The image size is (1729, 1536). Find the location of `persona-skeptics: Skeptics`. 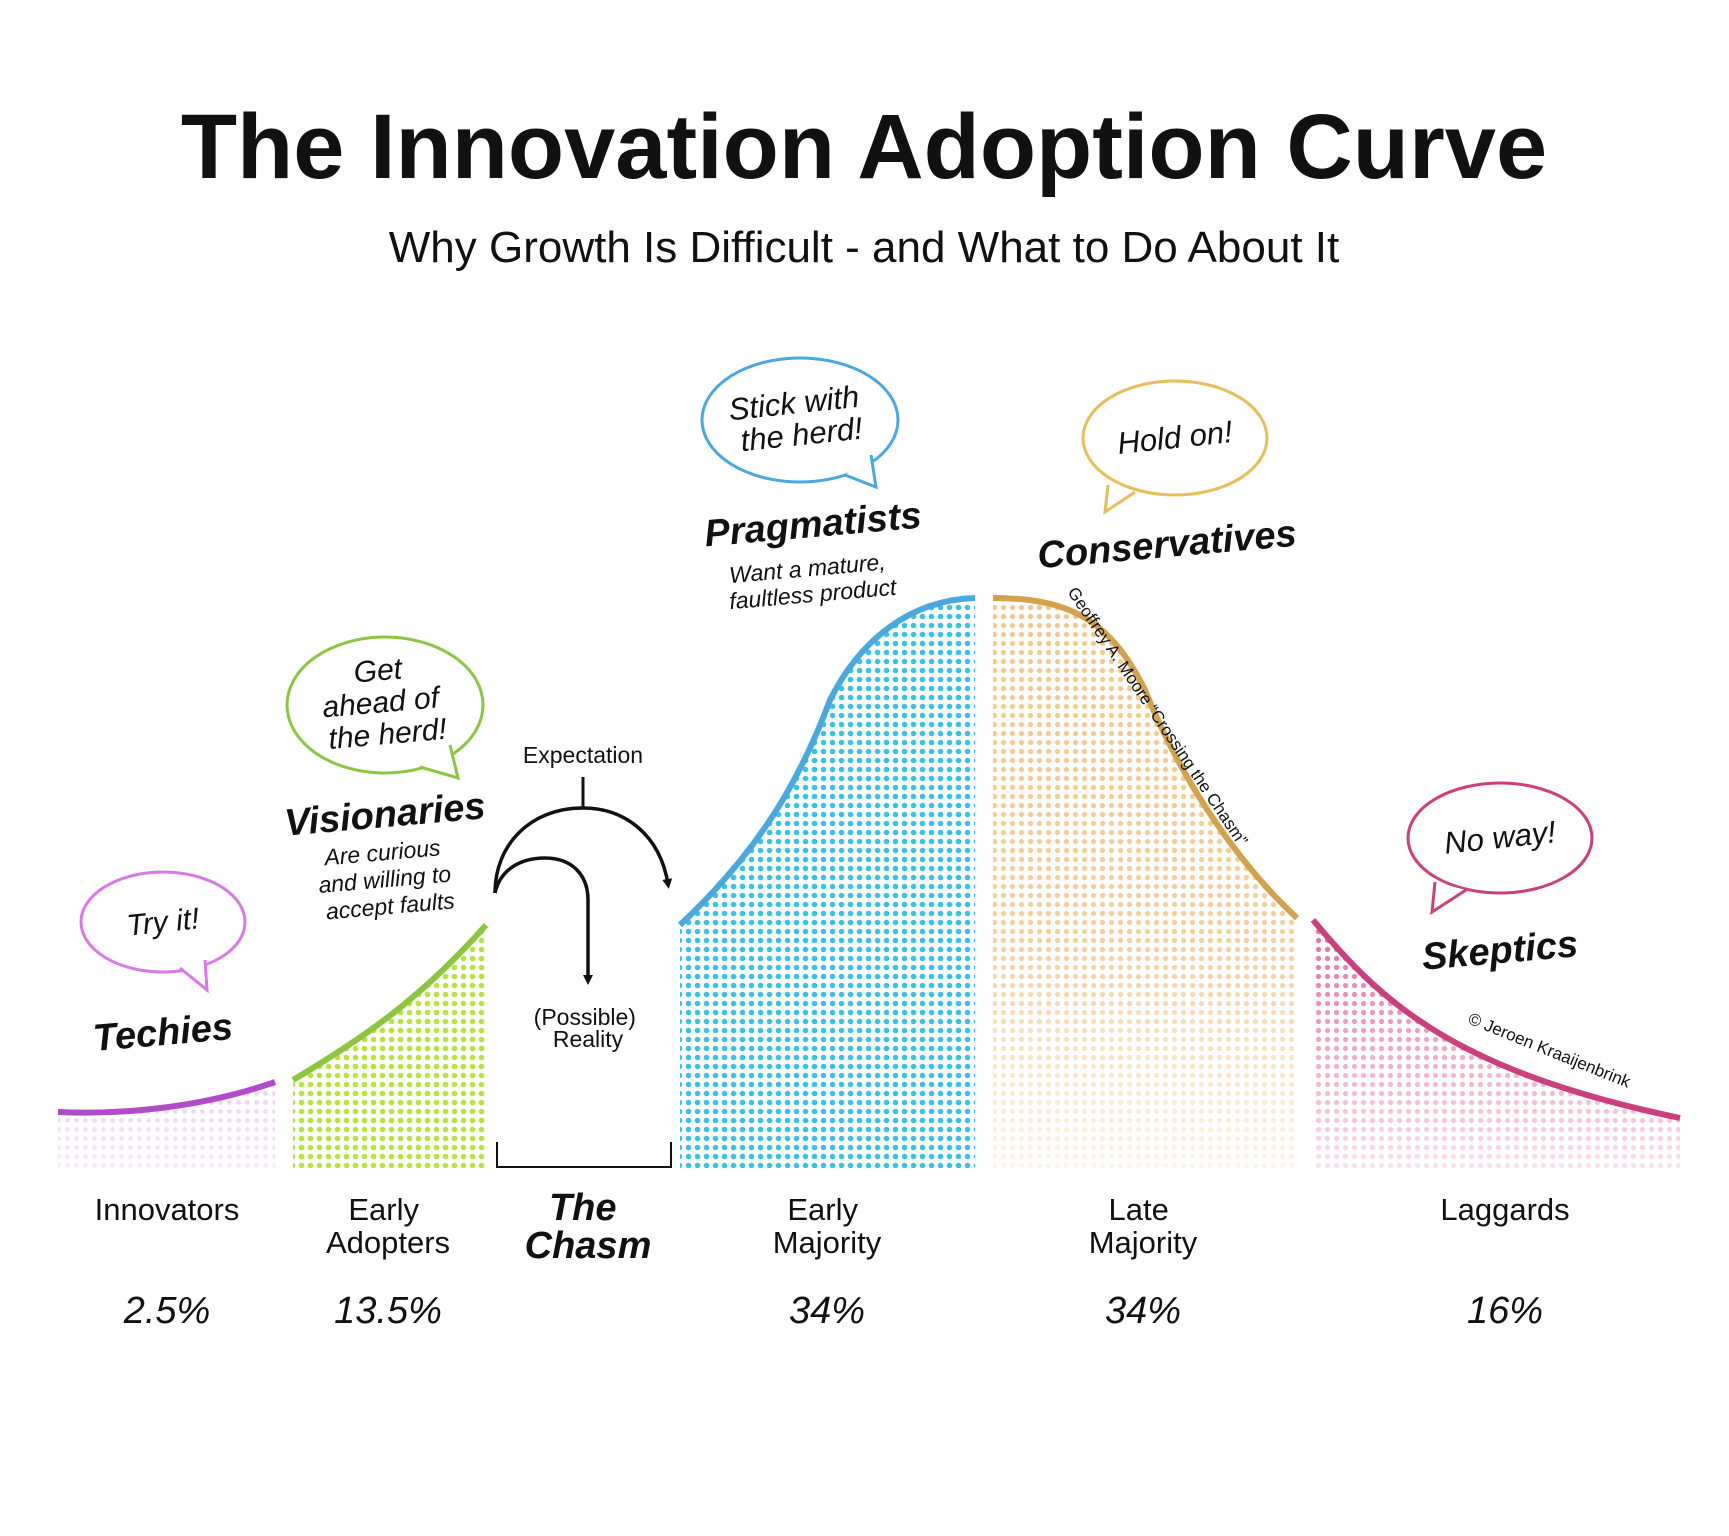

persona-skeptics: Skeptics is located at coordinates (1499, 950).